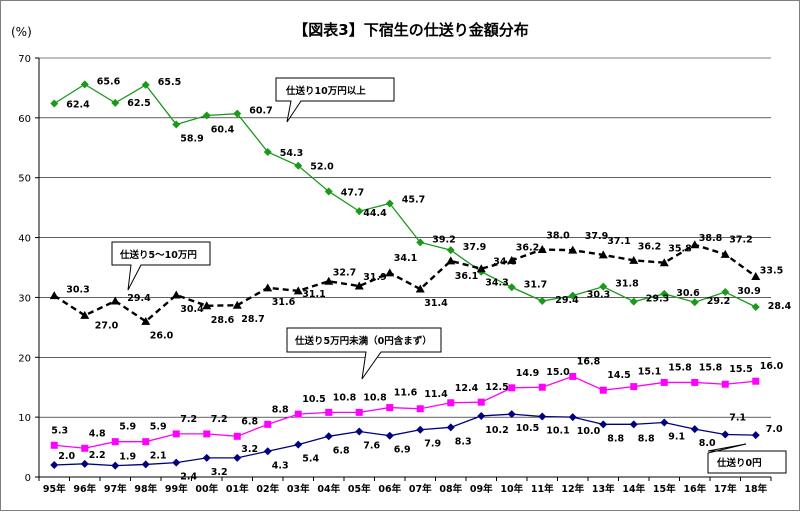 Image resolution: width=800 pixels, height=512 pixels. I want to click on data-label: 4.3, so click(280, 465).